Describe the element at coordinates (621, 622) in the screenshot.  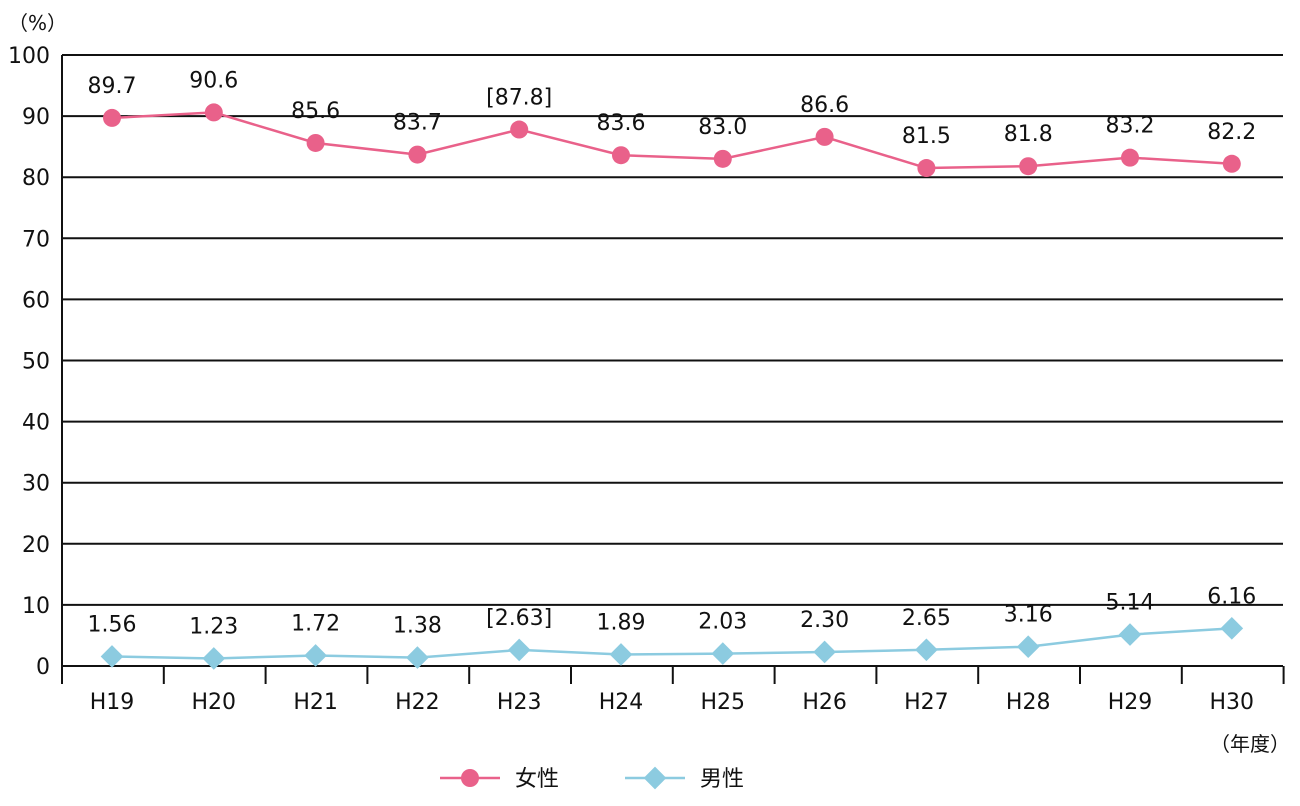
I see `data-label: 1.89` at that location.